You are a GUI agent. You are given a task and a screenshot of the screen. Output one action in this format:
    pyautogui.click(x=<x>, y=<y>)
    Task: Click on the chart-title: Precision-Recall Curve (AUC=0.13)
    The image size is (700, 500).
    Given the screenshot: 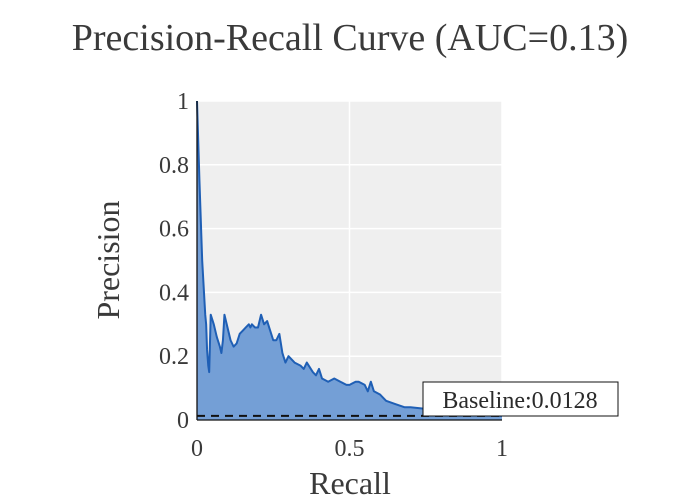 What is the action you would take?
    pyautogui.click(x=350, y=38)
    